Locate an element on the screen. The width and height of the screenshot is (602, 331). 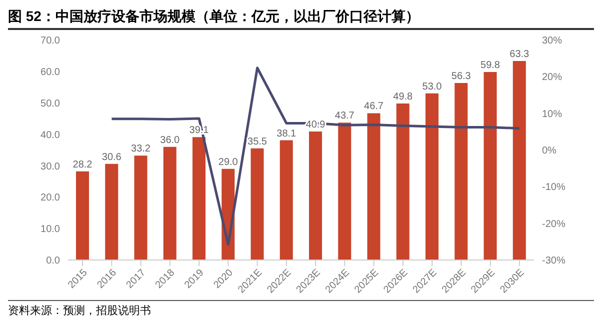
data-label: 29.0 is located at coordinates (228, 162).